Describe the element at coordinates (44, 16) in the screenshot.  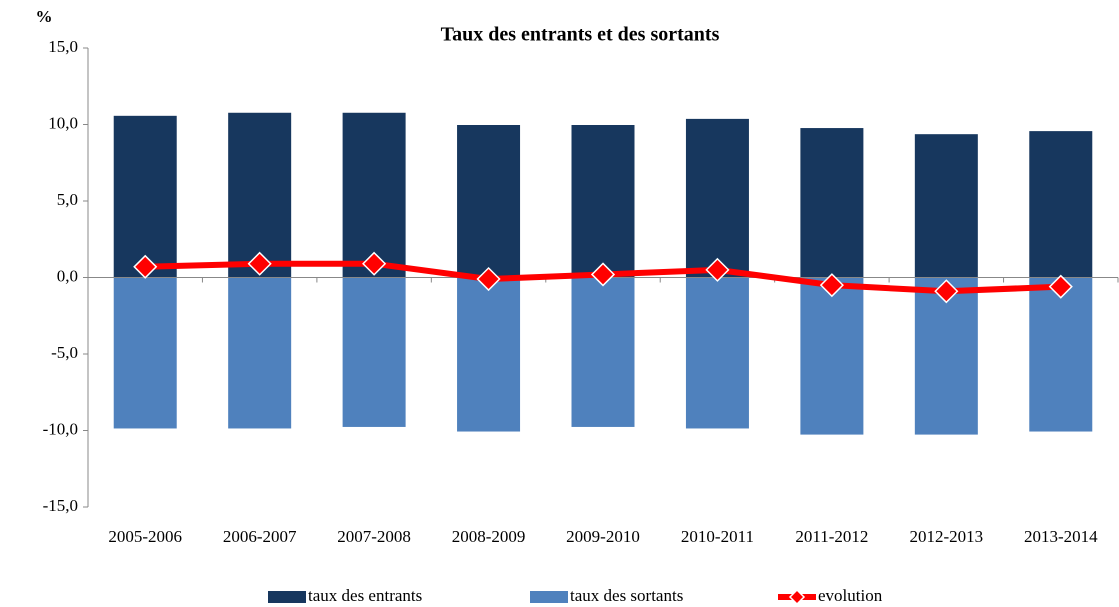
I see `y-axis-label: %` at that location.